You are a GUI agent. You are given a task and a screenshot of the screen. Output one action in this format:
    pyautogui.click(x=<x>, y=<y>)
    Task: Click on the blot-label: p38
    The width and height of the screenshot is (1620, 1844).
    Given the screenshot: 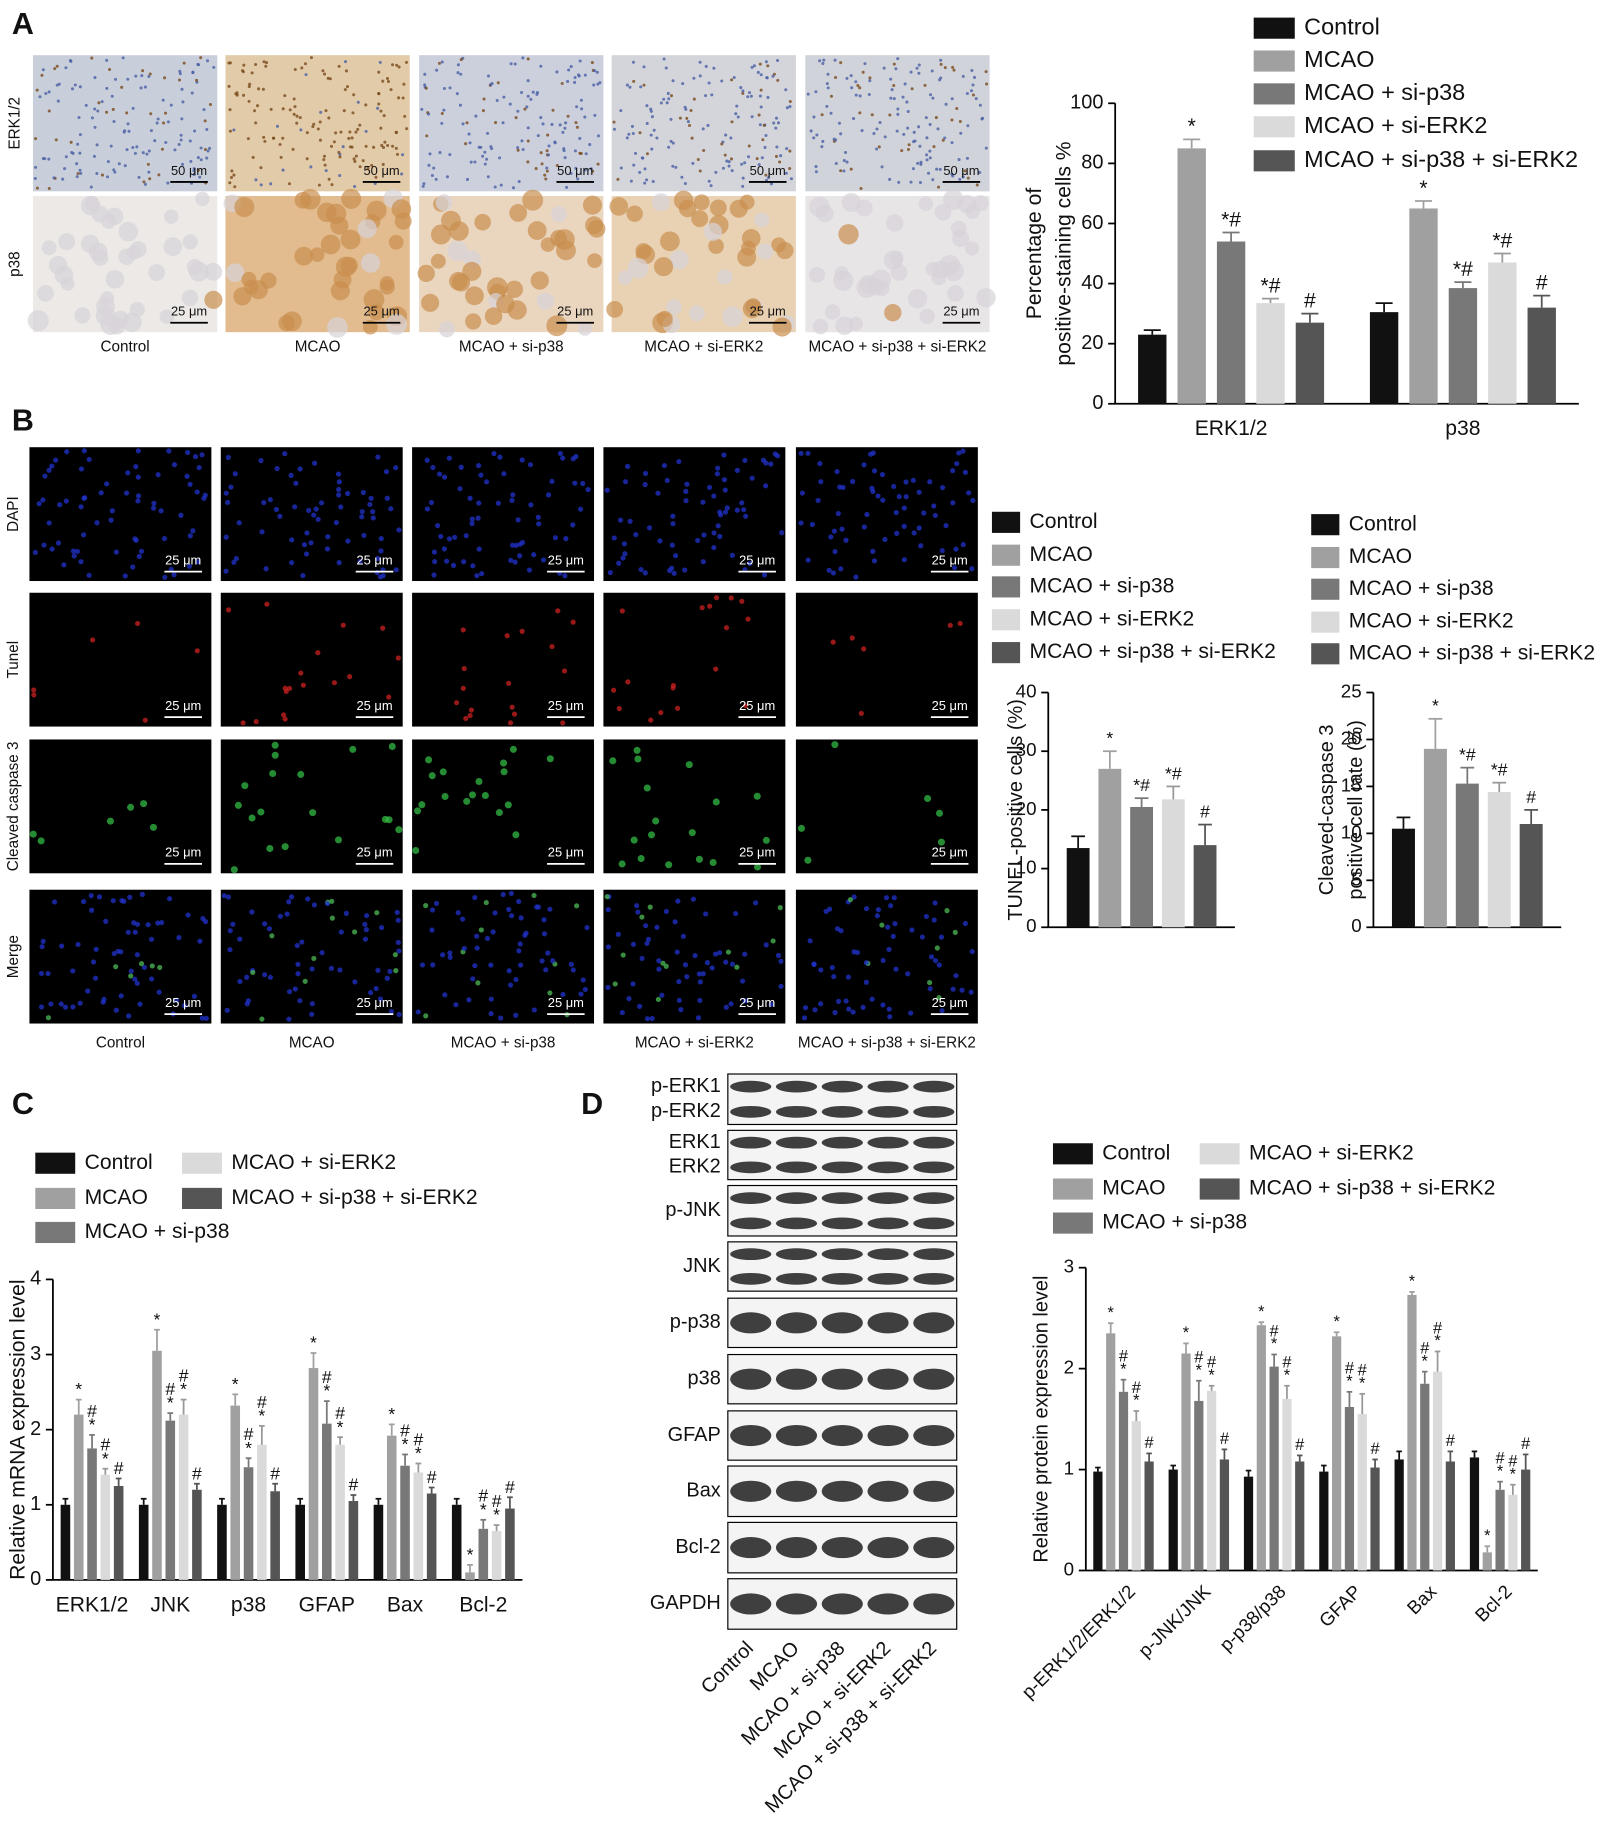 What is the action you would take?
    pyautogui.click(x=704, y=1378)
    